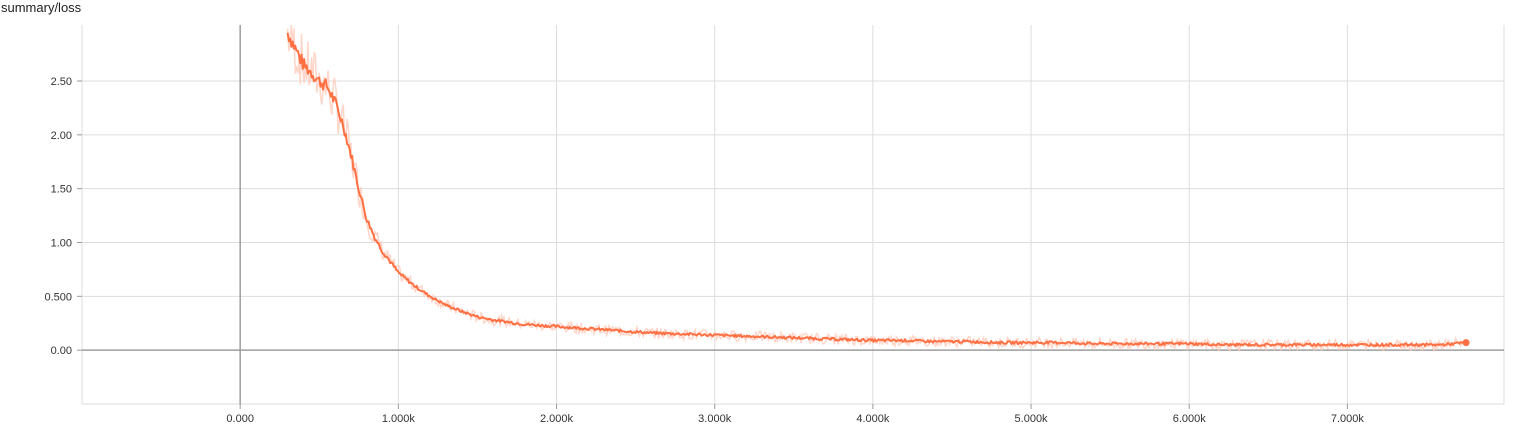  I want to click on y-tick-label: 2.00, so click(61, 136).